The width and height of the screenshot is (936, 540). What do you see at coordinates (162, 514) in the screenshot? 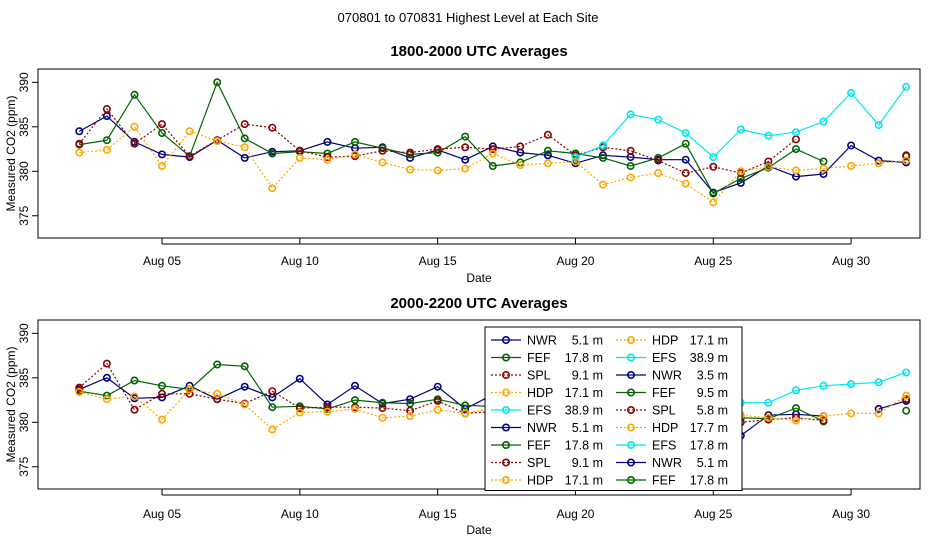
I see `x-tick-label: Aug 05` at bounding box center [162, 514].